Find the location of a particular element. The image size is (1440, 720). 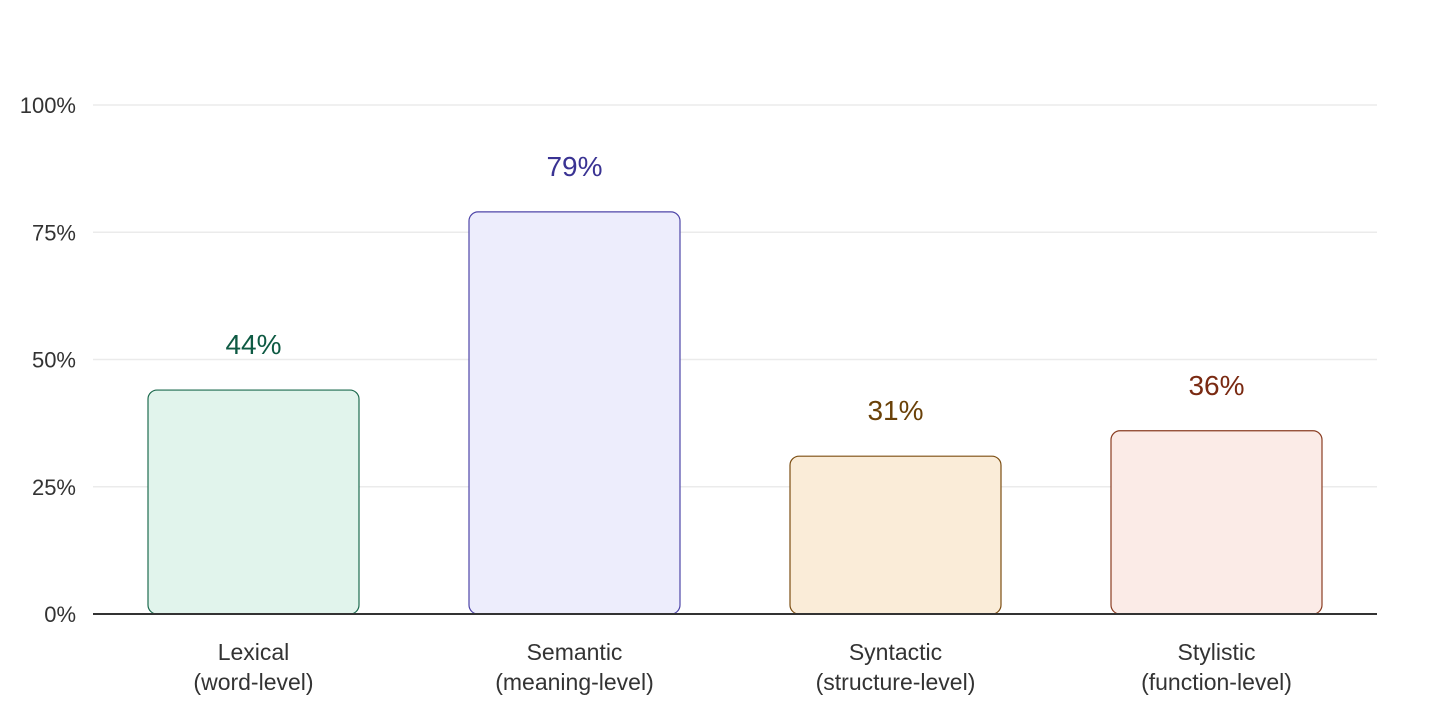

y-tick-label: 25% is located at coordinates (54, 487).